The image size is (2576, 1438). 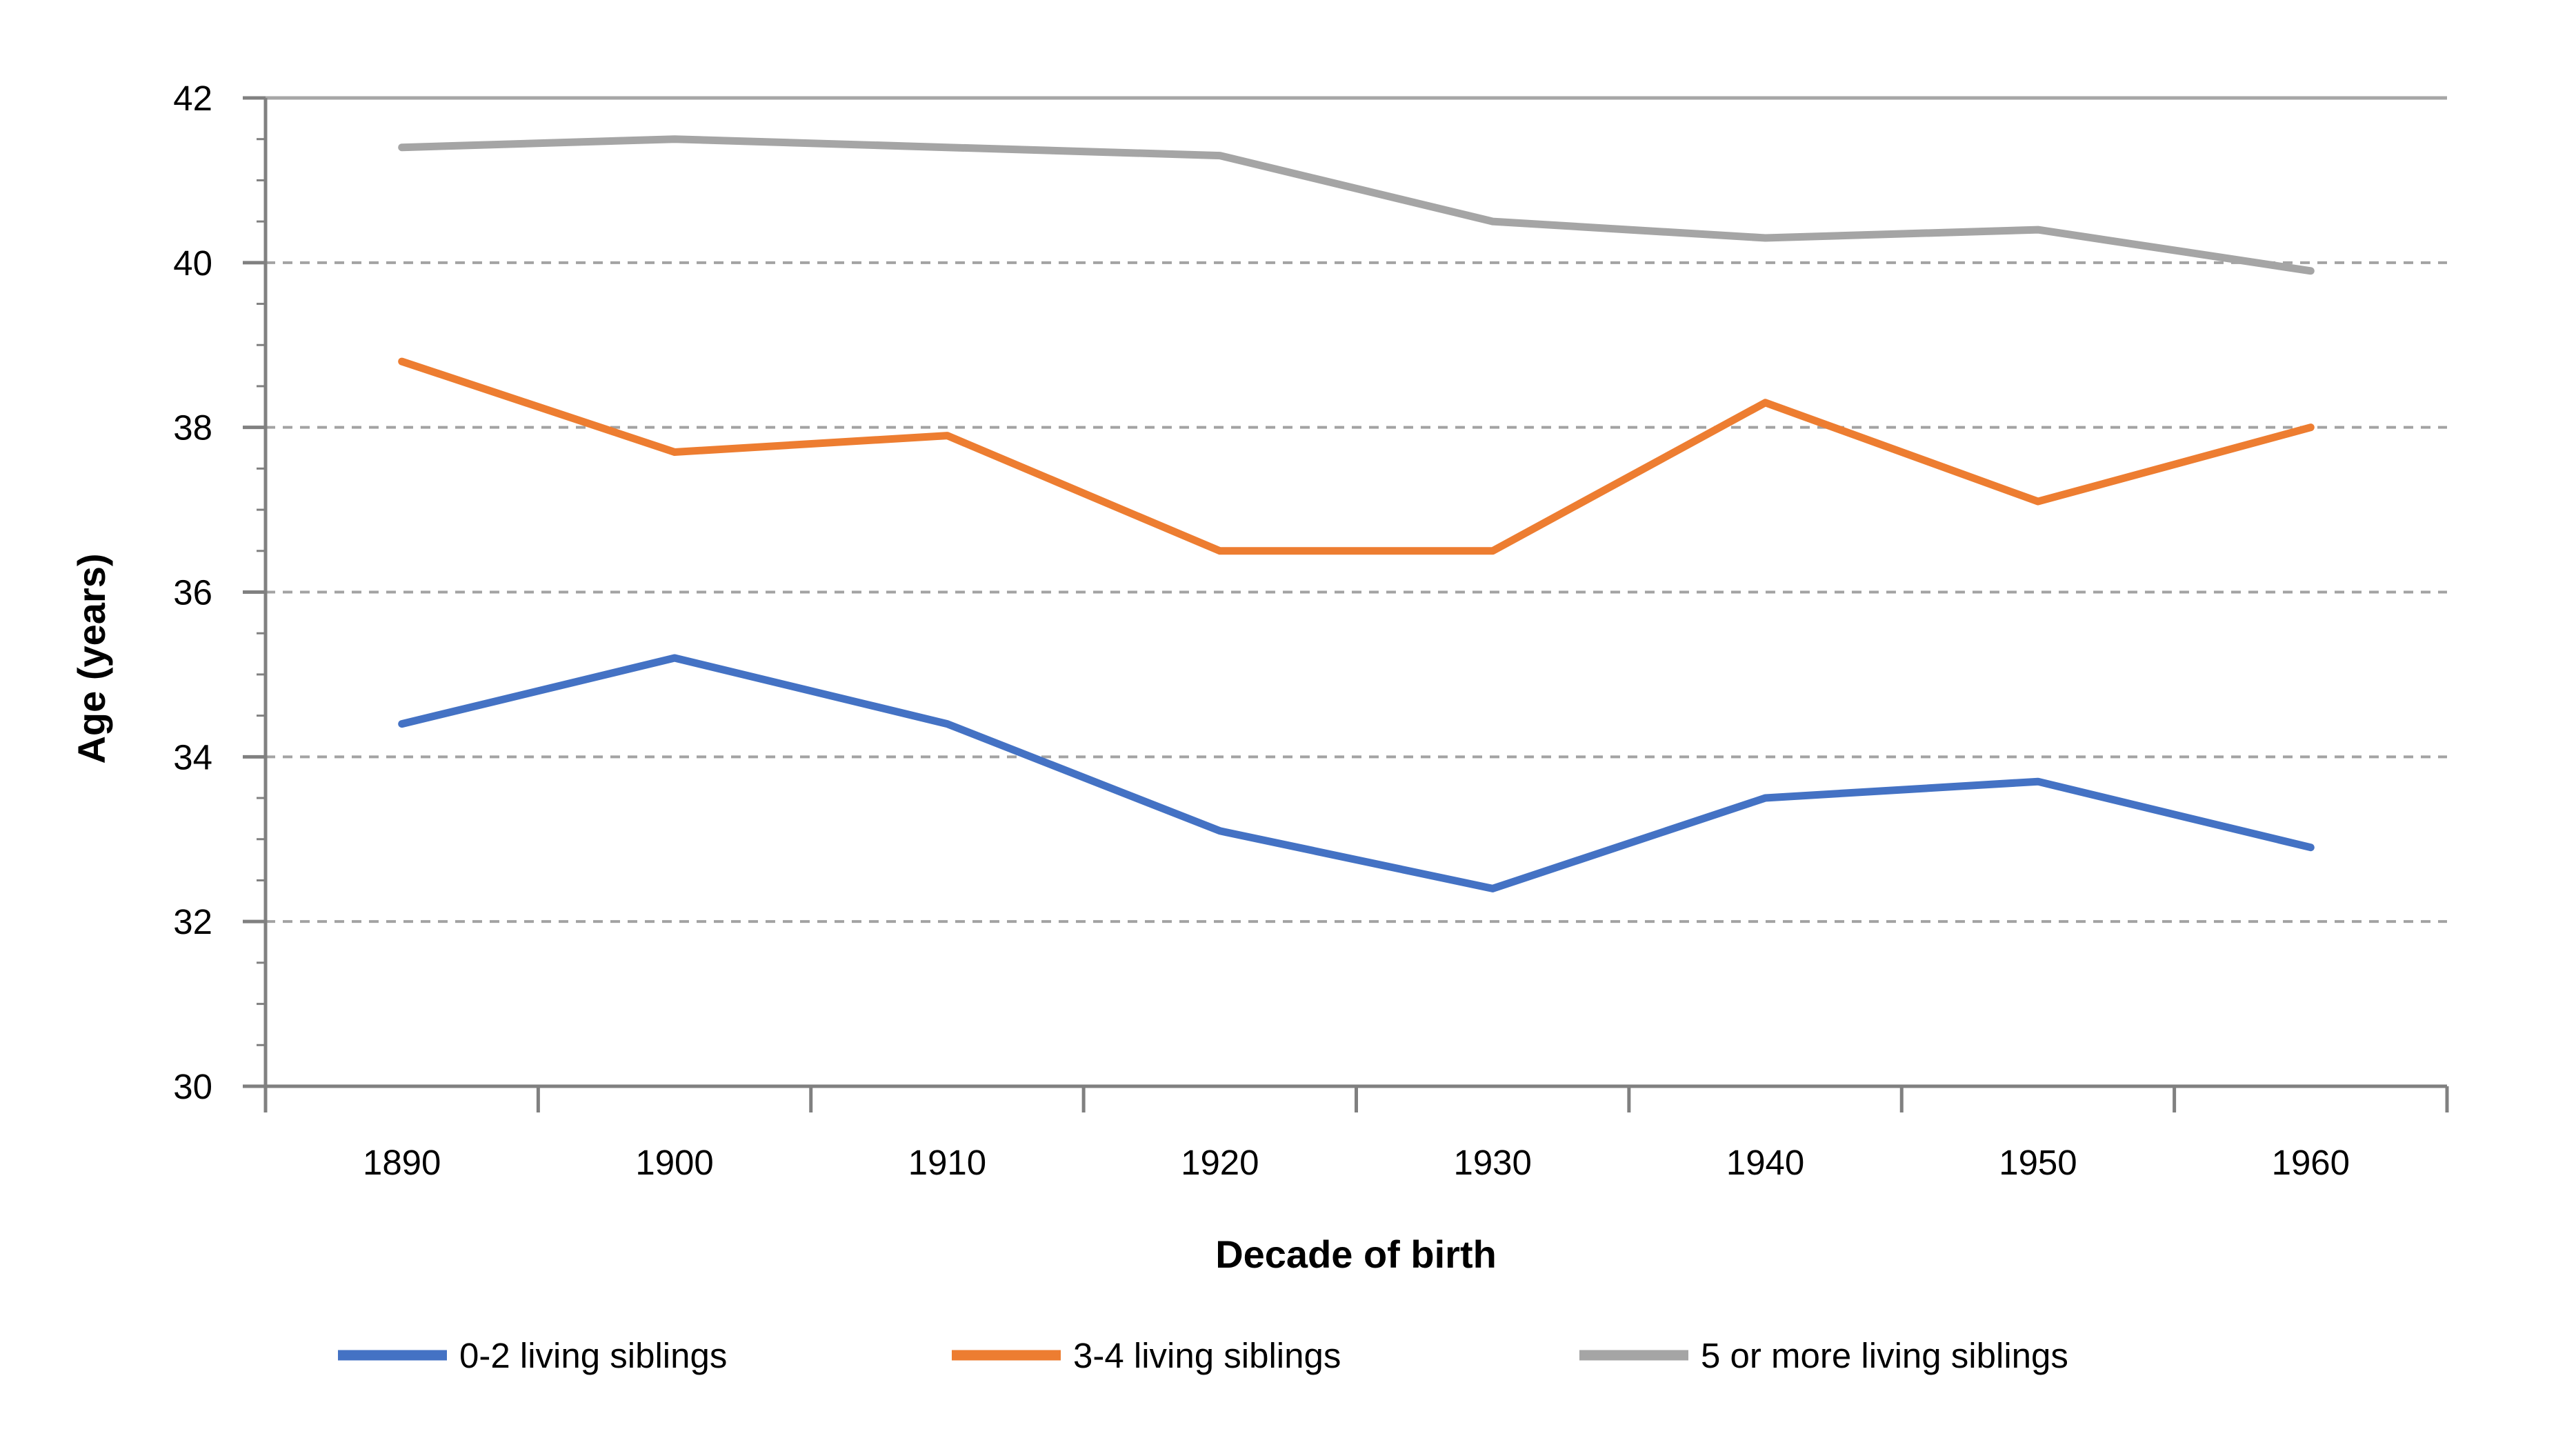 I want to click on x-tick-label: 1950, so click(x=2038, y=1162).